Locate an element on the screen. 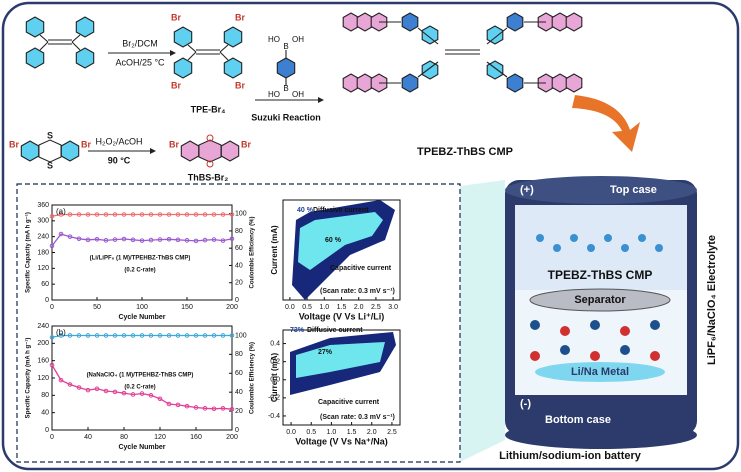 The image size is (741, 472). y2-tick-label: 100 is located at coordinates (241, 213).